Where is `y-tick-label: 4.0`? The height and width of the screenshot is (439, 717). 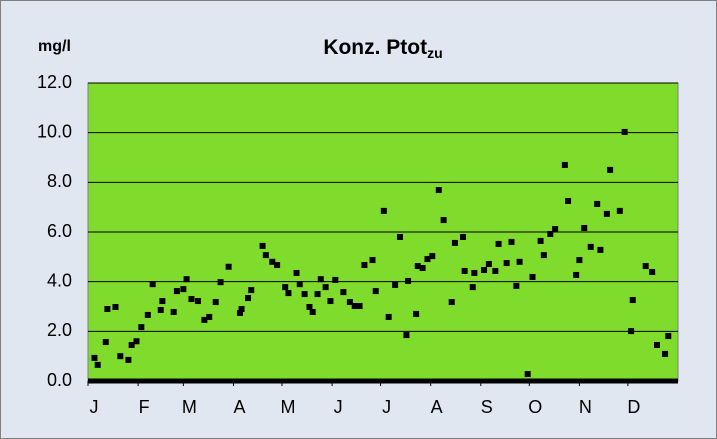
y-tick-label: 4.0 is located at coordinates (59, 280).